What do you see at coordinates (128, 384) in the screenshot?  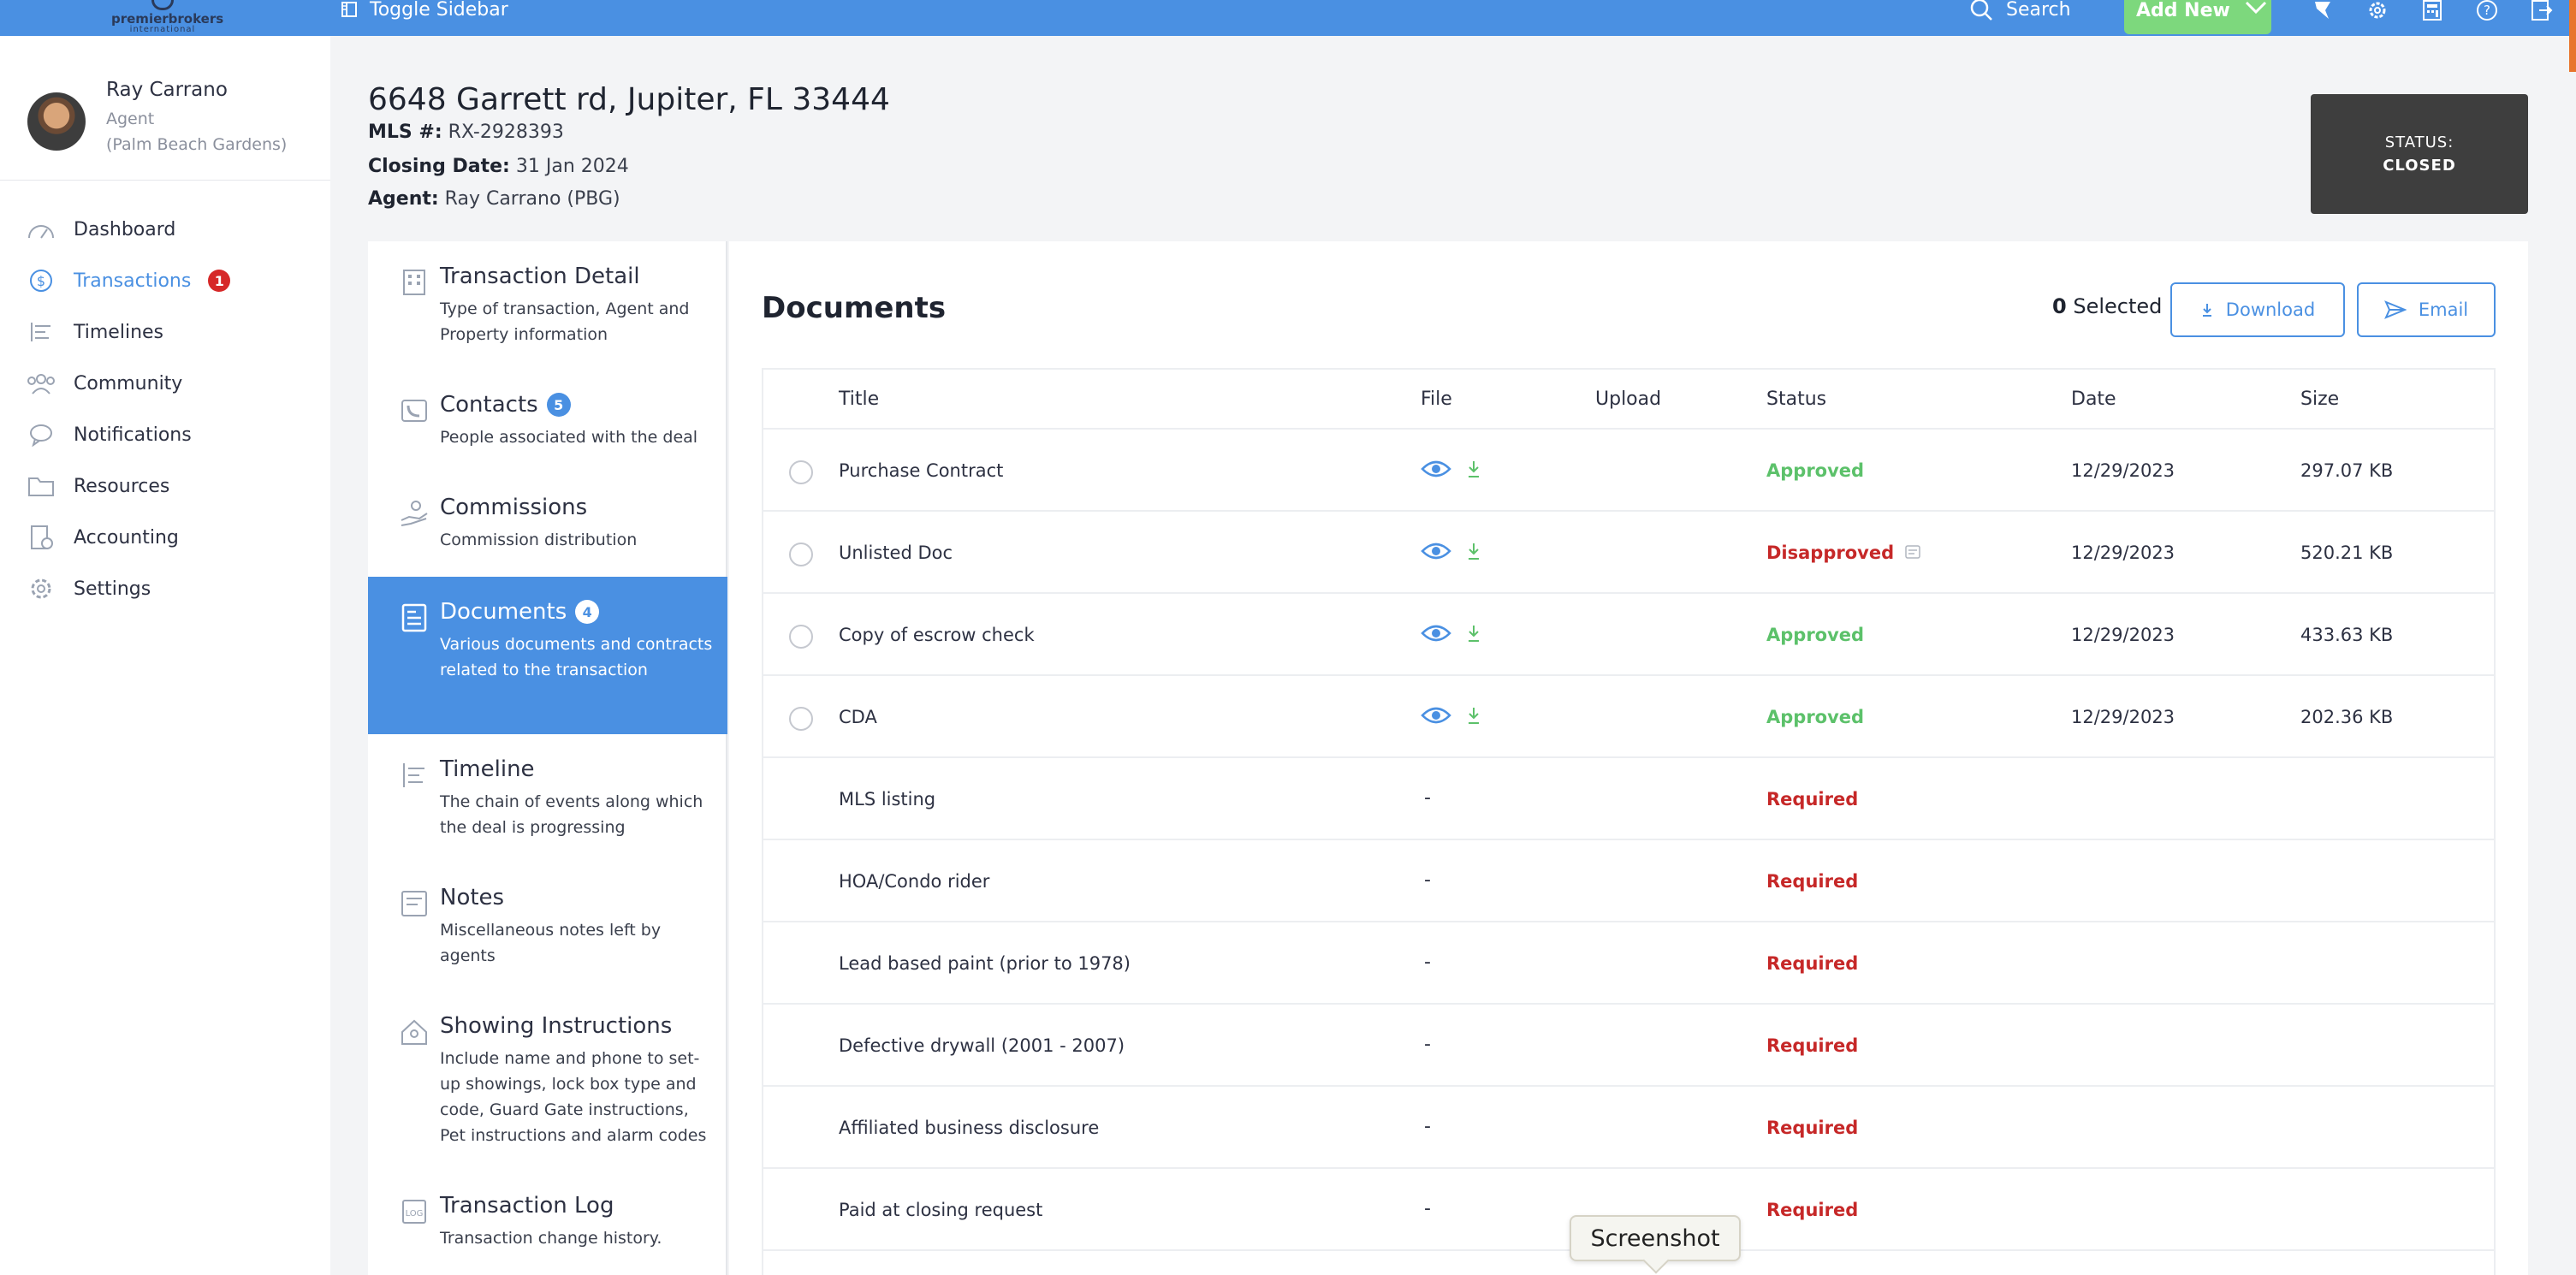 I see `sidebar-item-community: Community` at bounding box center [128, 384].